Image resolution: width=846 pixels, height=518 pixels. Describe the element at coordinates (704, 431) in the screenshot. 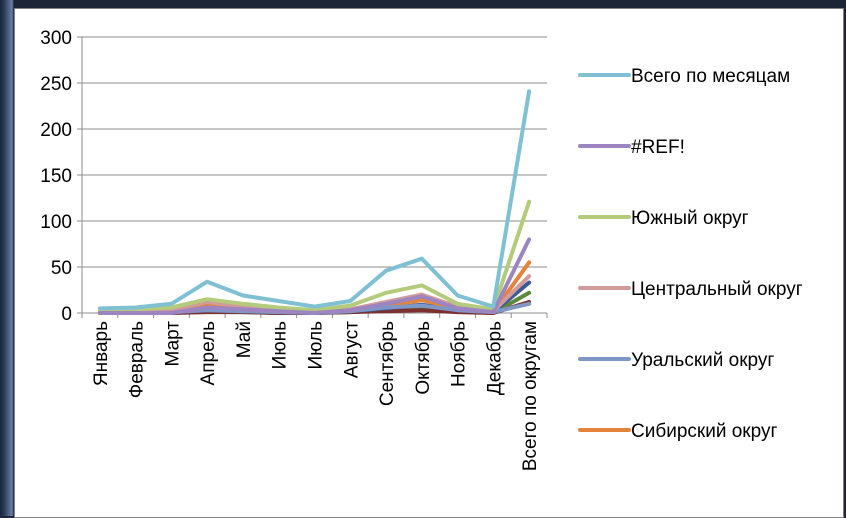

I see `legend-label: Сибирский округ` at that location.